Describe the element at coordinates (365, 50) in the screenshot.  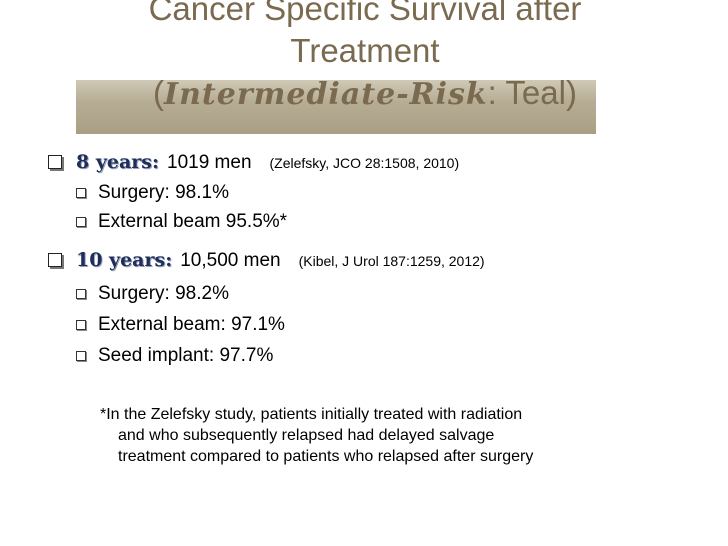
I see `title-line-2: Treatment` at that location.